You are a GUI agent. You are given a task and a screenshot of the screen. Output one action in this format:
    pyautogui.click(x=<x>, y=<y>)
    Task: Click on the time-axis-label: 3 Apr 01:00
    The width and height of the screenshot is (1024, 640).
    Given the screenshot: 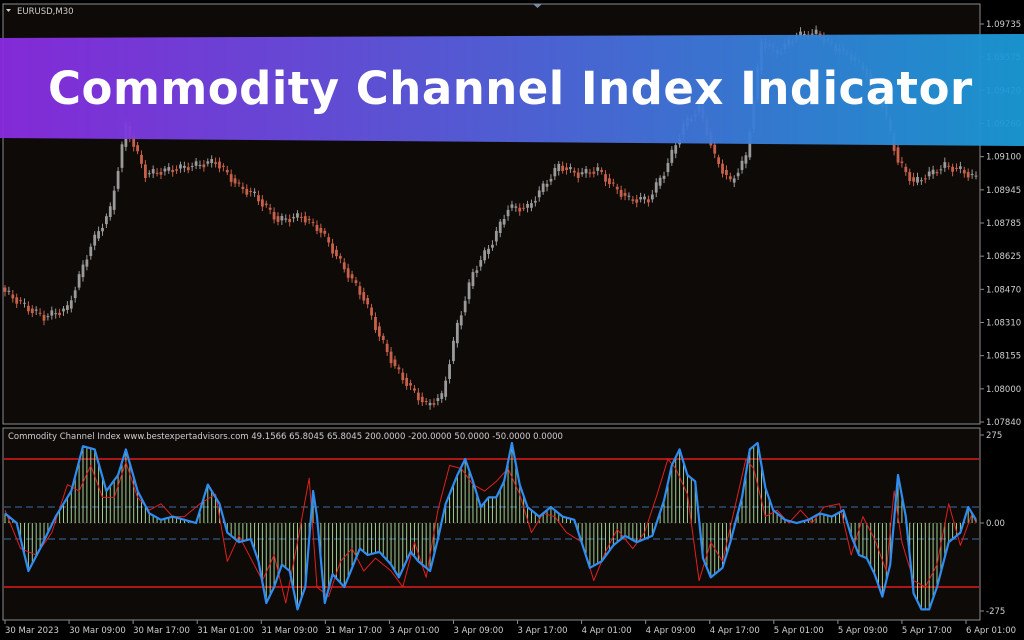 What is the action you would take?
    pyautogui.click(x=414, y=631)
    